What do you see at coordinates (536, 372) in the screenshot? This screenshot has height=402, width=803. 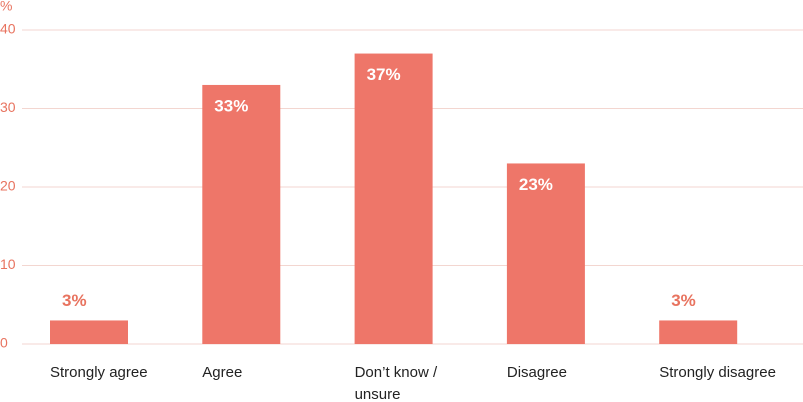 I see `x-tick-label: Disagree` at bounding box center [536, 372].